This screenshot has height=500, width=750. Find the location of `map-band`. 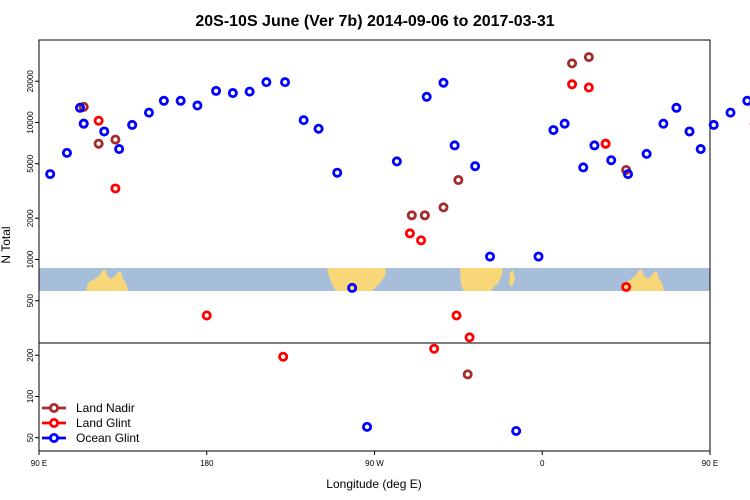

map-band is located at coordinates (374, 279).